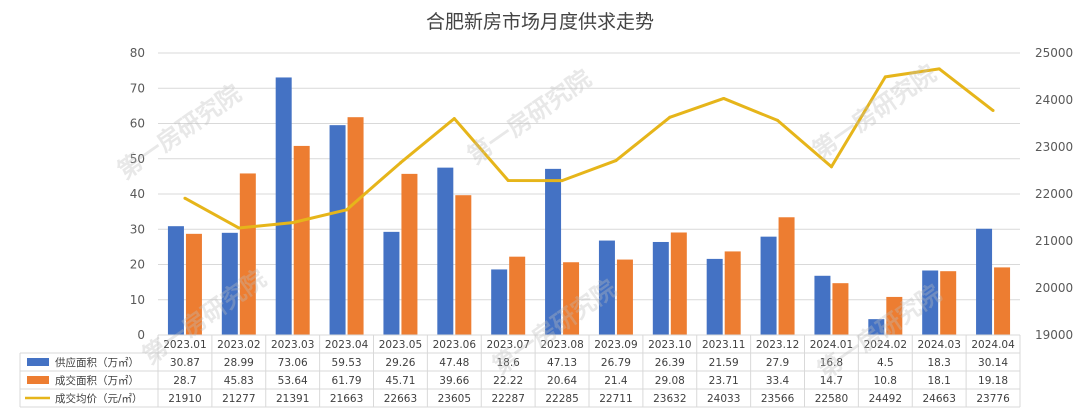  I want to click on table-cell: 45.71, so click(400, 381).